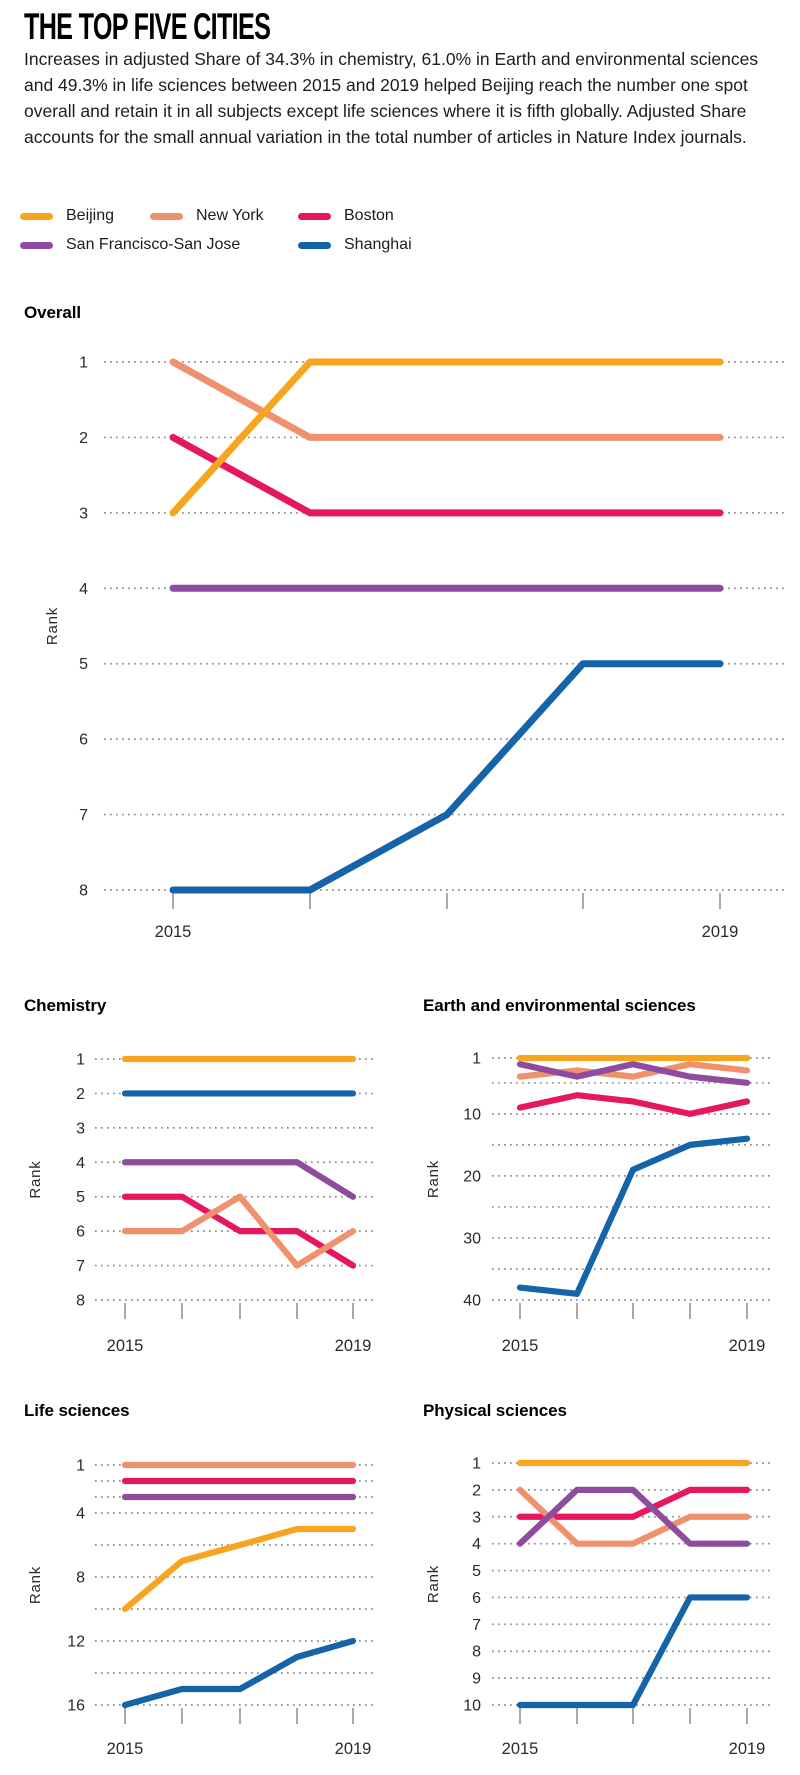  Describe the element at coordinates (90, 215) in the screenshot. I see `legend-label: Beijing` at that location.